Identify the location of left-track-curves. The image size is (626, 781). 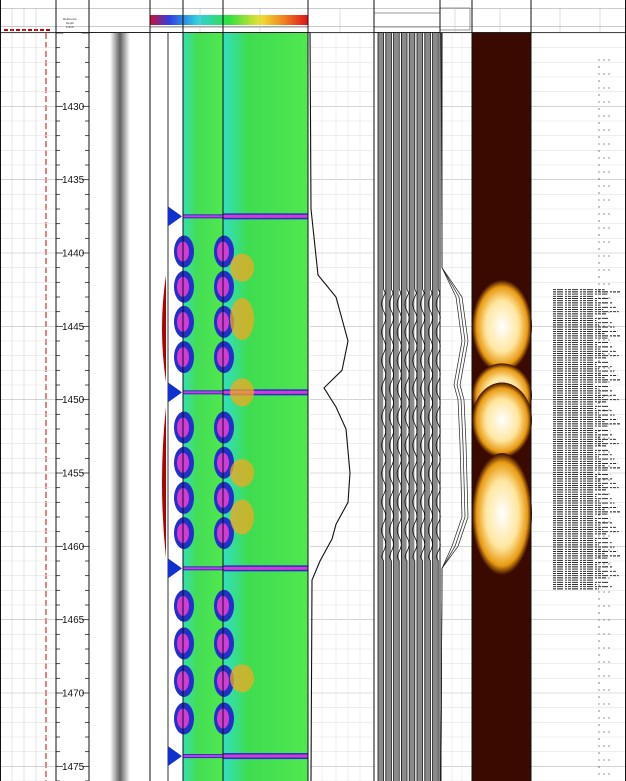
(29, 407).